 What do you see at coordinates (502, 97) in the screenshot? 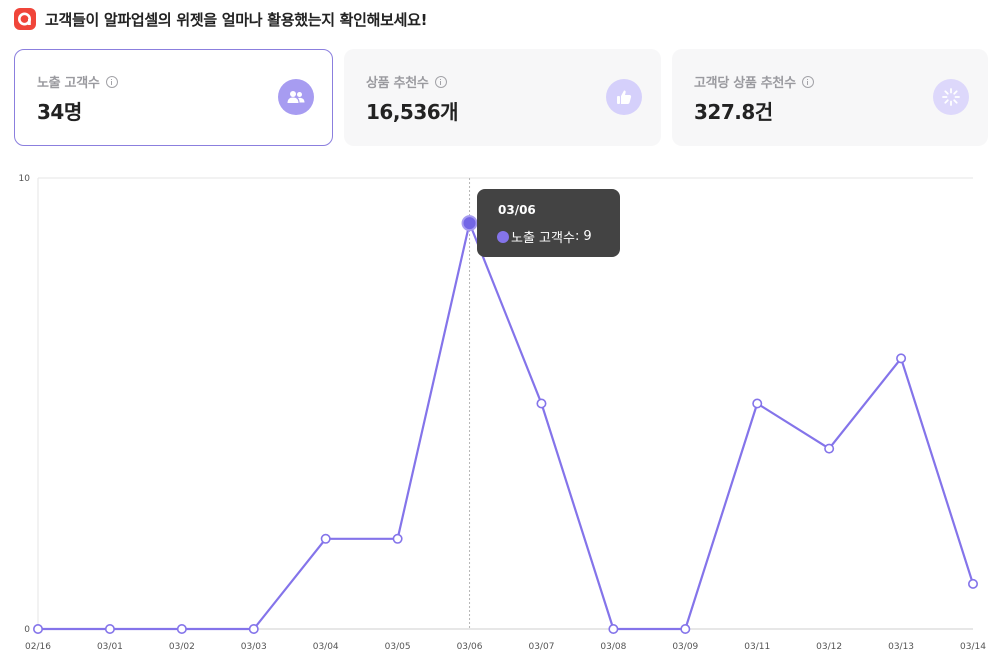
I see `metric-card-product-recommendations: 상품 추천수 16,536개` at bounding box center [502, 97].